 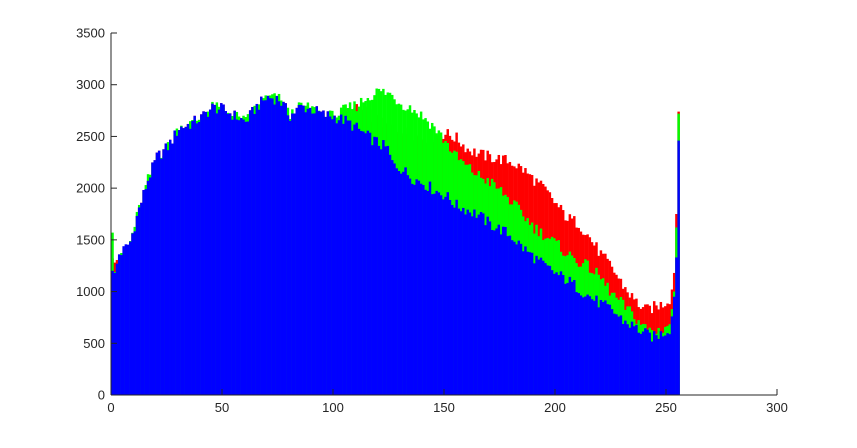 I want to click on x-tick-label: 100, so click(x=333, y=407).